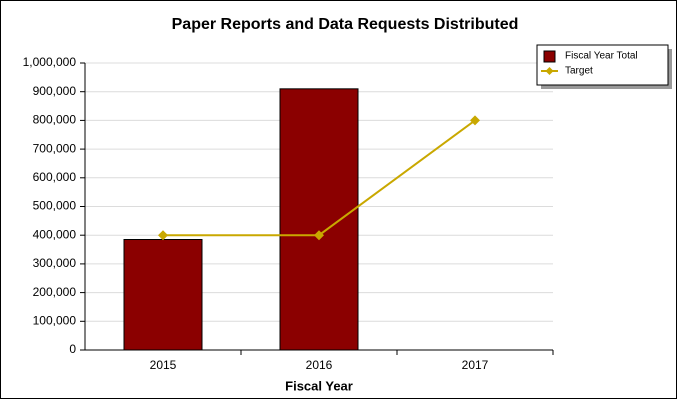 The height and width of the screenshot is (400, 678). Describe the element at coordinates (72, 349) in the screenshot. I see `y-tick-label: 0` at that location.